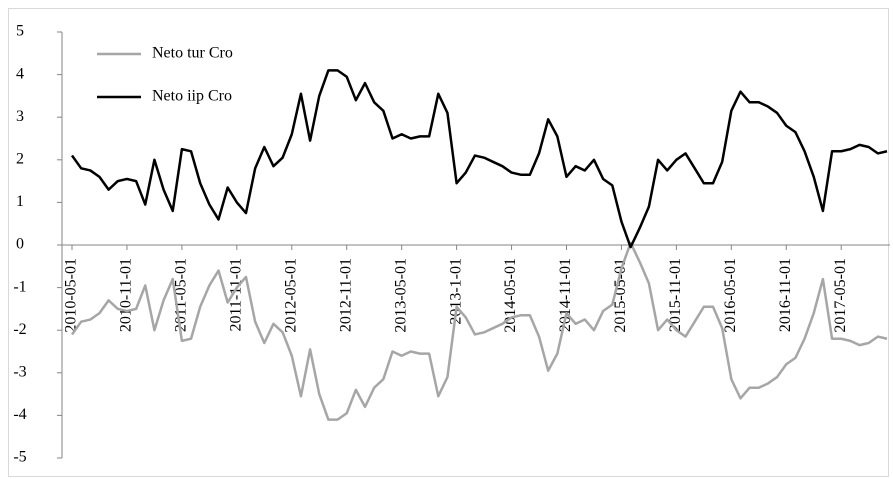  Describe the element at coordinates (510, 295) in the screenshot. I see `x-tick-label: 2014-05-01` at that location.